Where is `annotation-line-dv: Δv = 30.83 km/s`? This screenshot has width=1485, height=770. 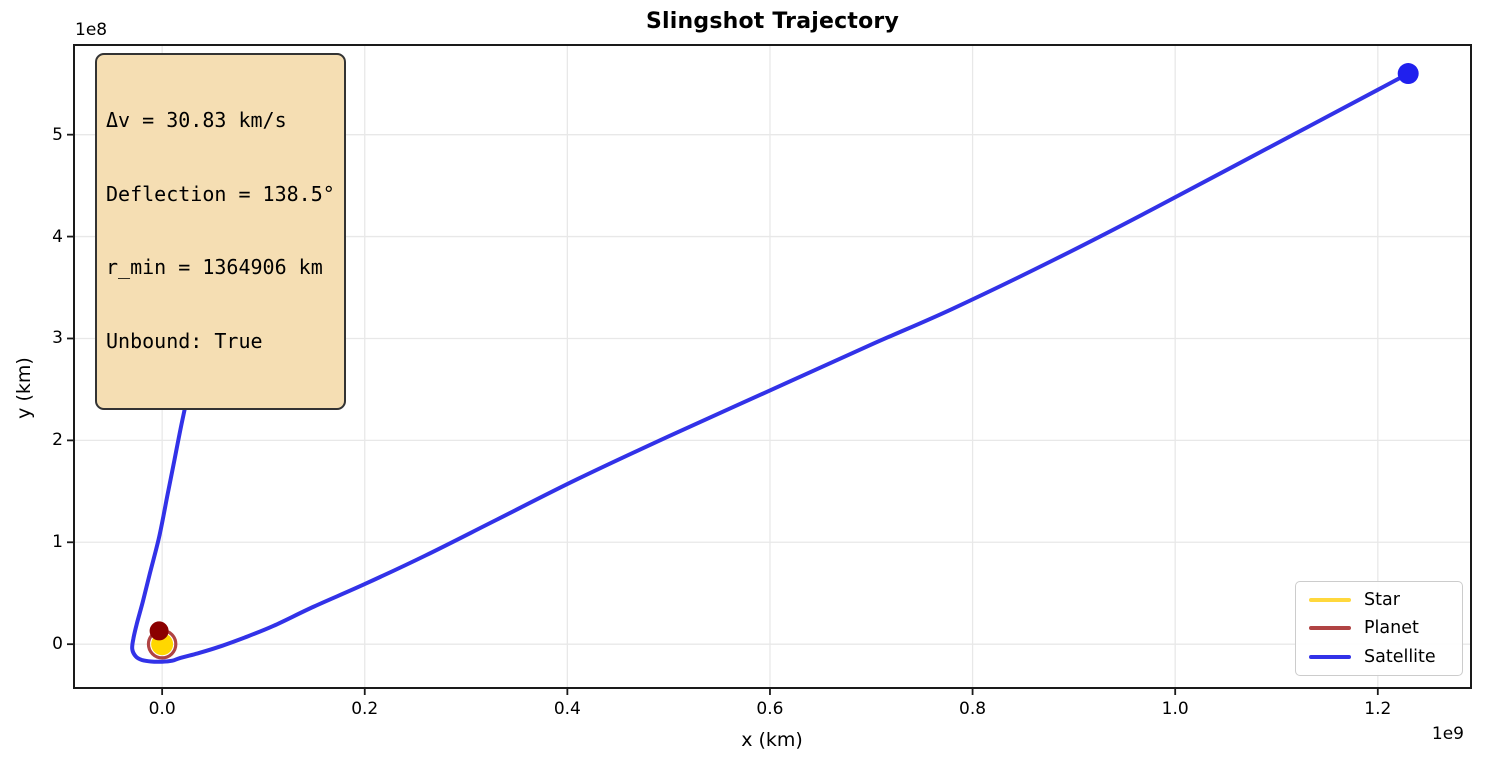
annotation-line-dv: Δv = 30.83 km/s is located at coordinates (196, 120).